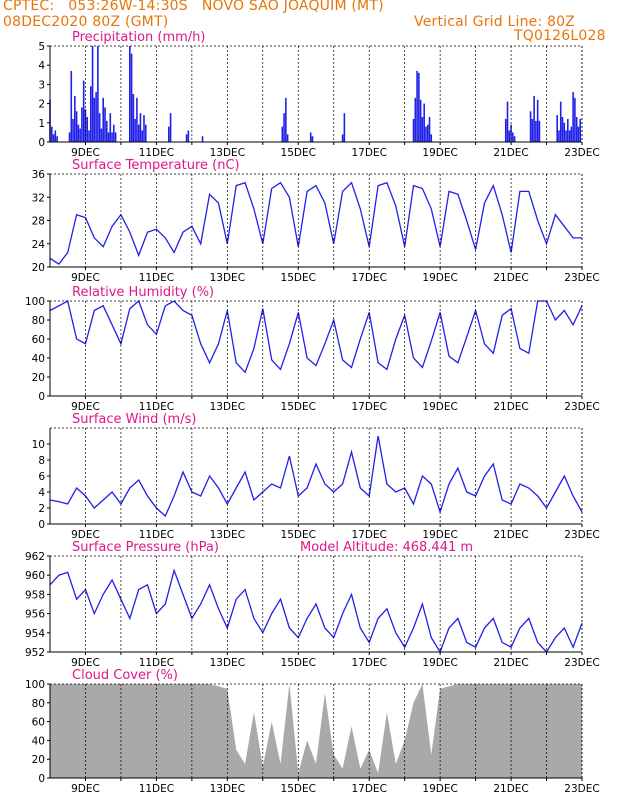  Describe the element at coordinates (41, 509) in the screenshot. I see `wind-y-tick-label: 2` at that location.